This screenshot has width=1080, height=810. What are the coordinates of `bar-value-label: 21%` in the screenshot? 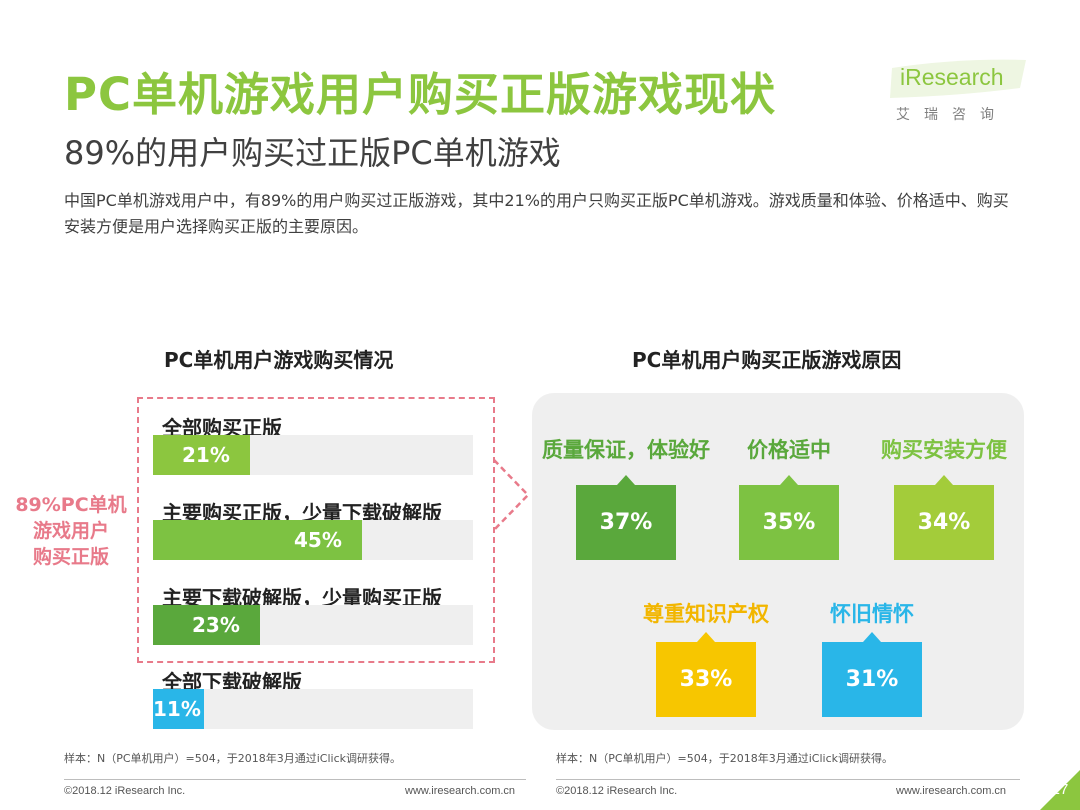 It's located at (206, 455).